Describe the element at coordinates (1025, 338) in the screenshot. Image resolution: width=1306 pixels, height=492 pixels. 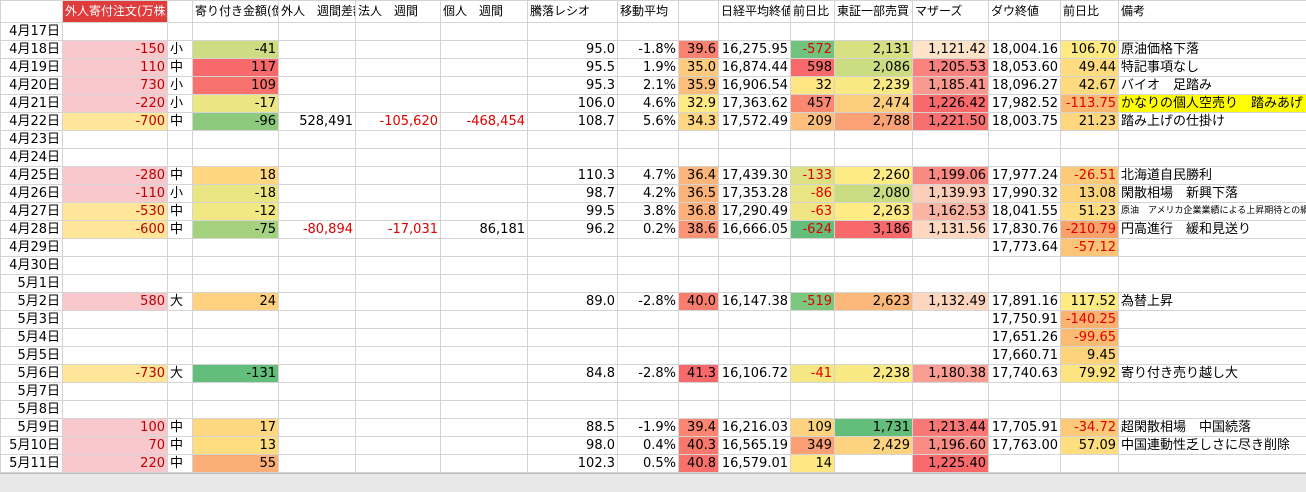
I see `cell: 17,651.26` at that location.